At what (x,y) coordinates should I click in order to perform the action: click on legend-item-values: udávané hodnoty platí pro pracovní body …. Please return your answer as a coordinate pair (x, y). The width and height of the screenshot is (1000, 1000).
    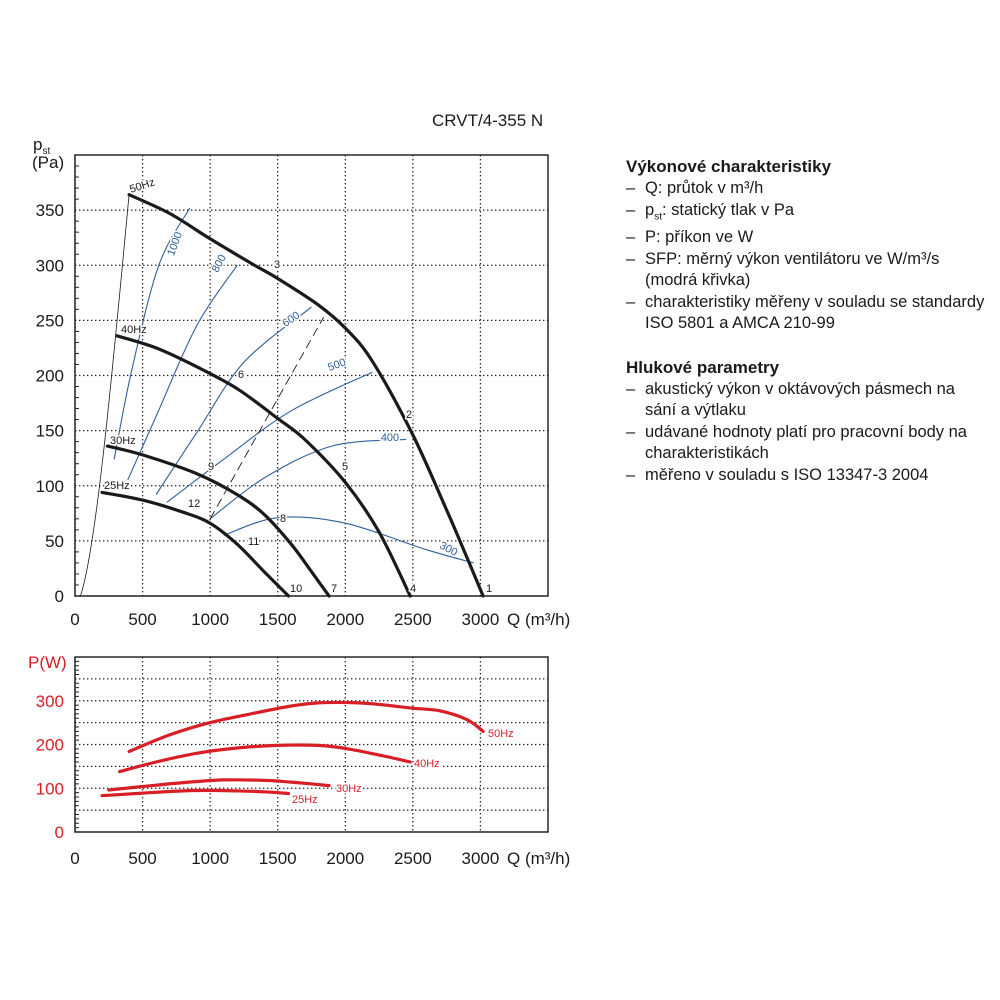
    Looking at the image, I should click on (806, 443).